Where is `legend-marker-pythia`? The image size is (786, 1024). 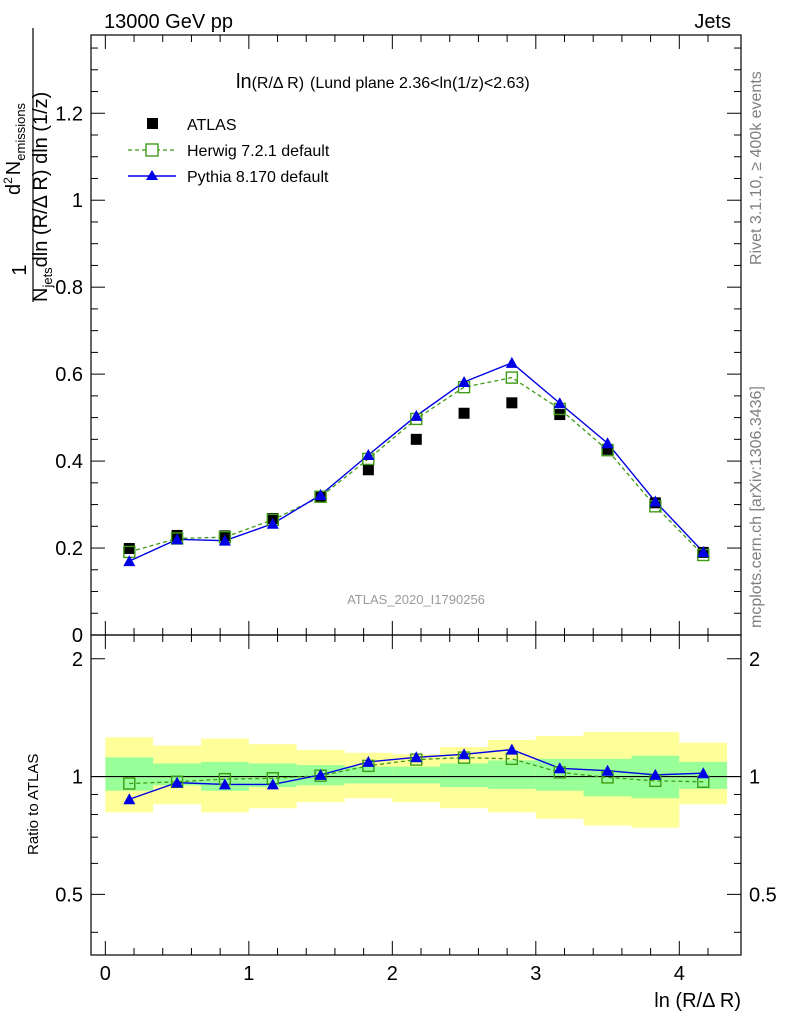 legend-marker-pythia is located at coordinates (152, 175).